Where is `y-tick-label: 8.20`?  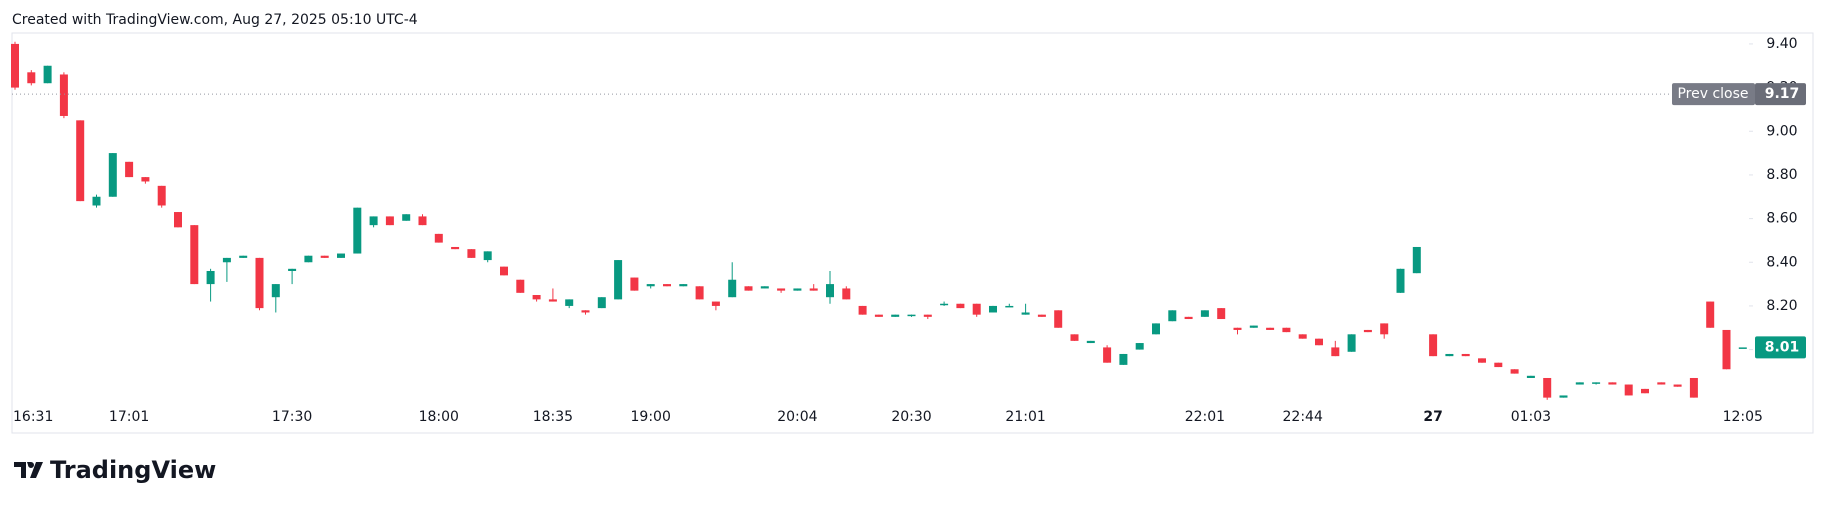 y-tick-label: 8.20 is located at coordinates (1781, 306).